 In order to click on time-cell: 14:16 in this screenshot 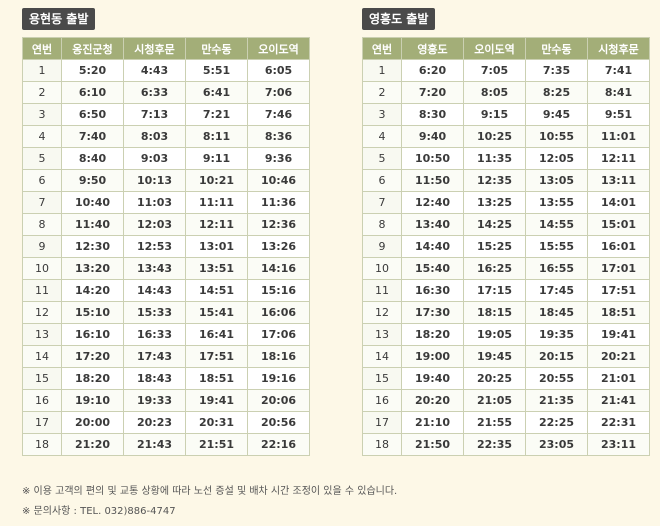, I will do `click(278, 268)`.